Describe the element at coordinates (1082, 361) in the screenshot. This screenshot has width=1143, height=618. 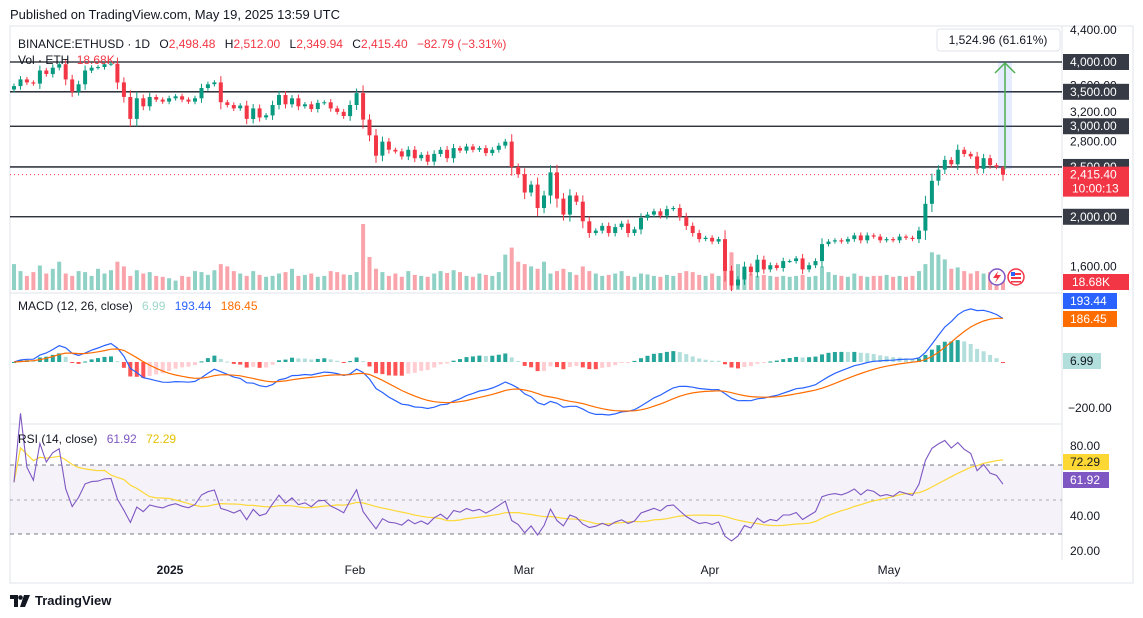
I see `macd-hist-badge` at that location.